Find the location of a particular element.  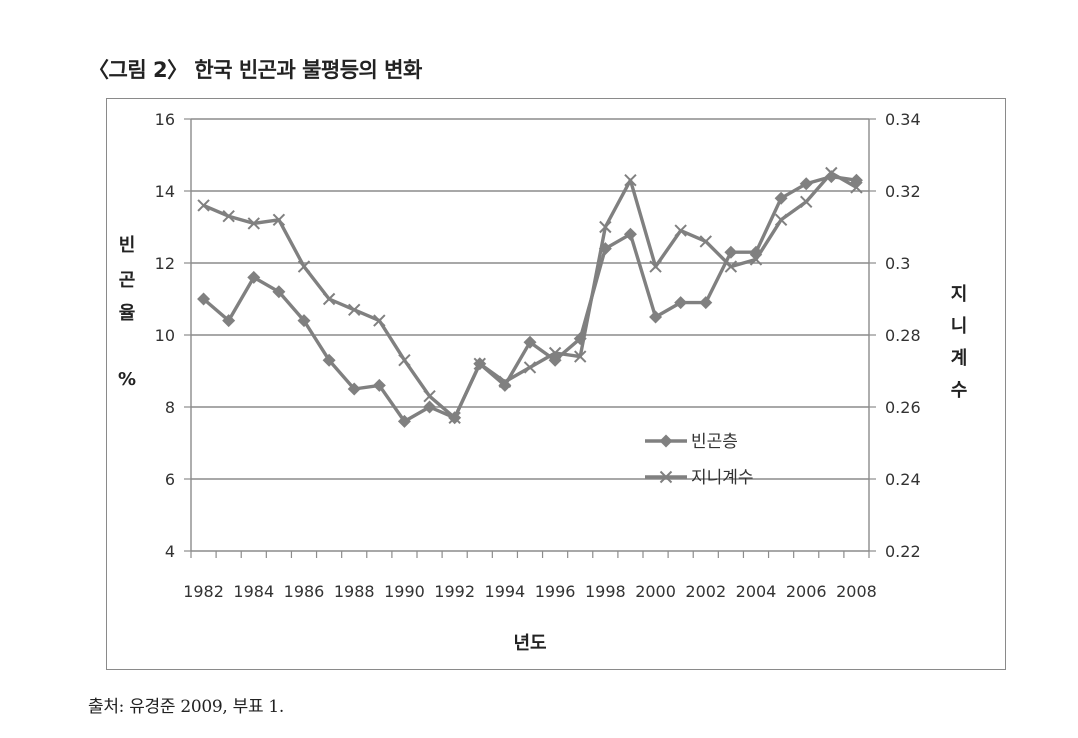

x-tick-label: 1996 is located at coordinates (555, 591).